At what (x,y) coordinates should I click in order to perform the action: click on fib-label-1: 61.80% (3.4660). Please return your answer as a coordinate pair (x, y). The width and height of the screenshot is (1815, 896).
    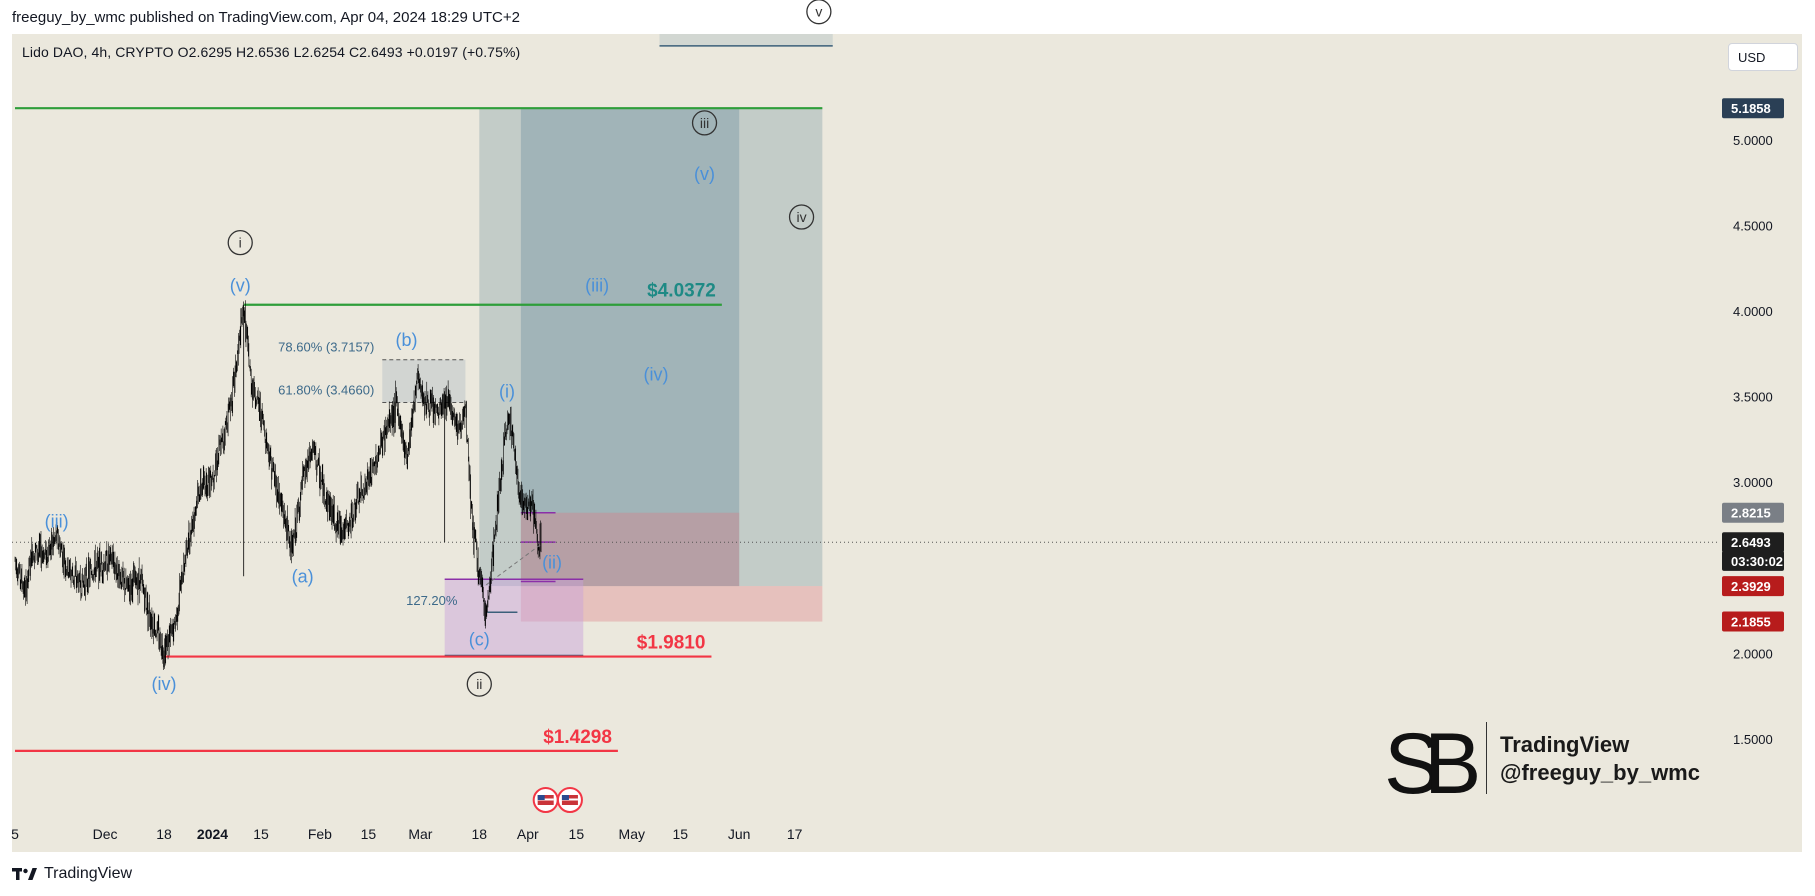
    Looking at the image, I should click on (326, 389).